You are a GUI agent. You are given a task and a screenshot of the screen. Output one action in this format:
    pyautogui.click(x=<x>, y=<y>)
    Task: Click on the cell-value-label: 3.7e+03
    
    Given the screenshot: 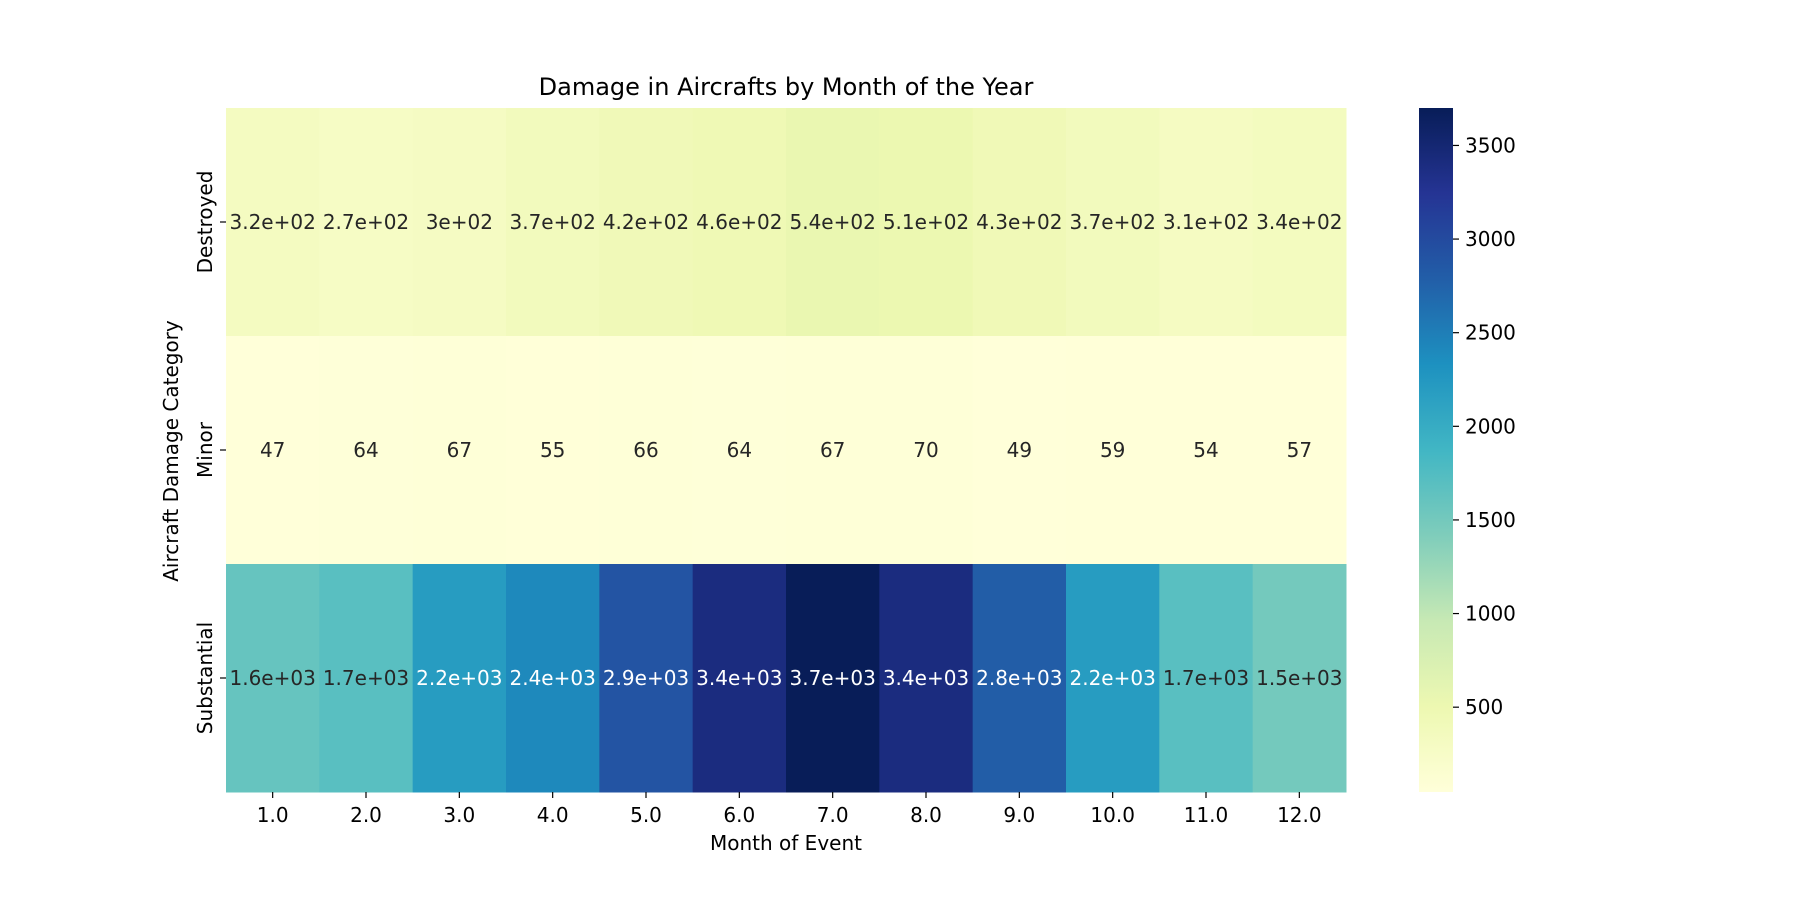 What is the action you would take?
    pyautogui.click(x=833, y=678)
    